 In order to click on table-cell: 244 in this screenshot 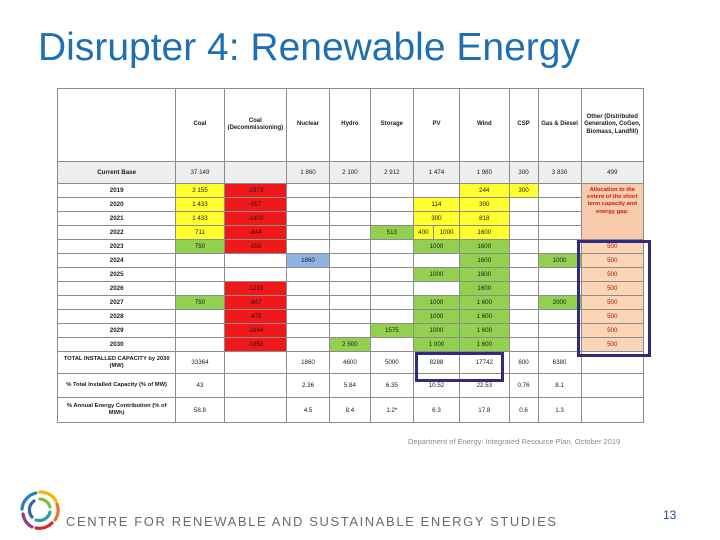, I will do `click(484, 190)`.